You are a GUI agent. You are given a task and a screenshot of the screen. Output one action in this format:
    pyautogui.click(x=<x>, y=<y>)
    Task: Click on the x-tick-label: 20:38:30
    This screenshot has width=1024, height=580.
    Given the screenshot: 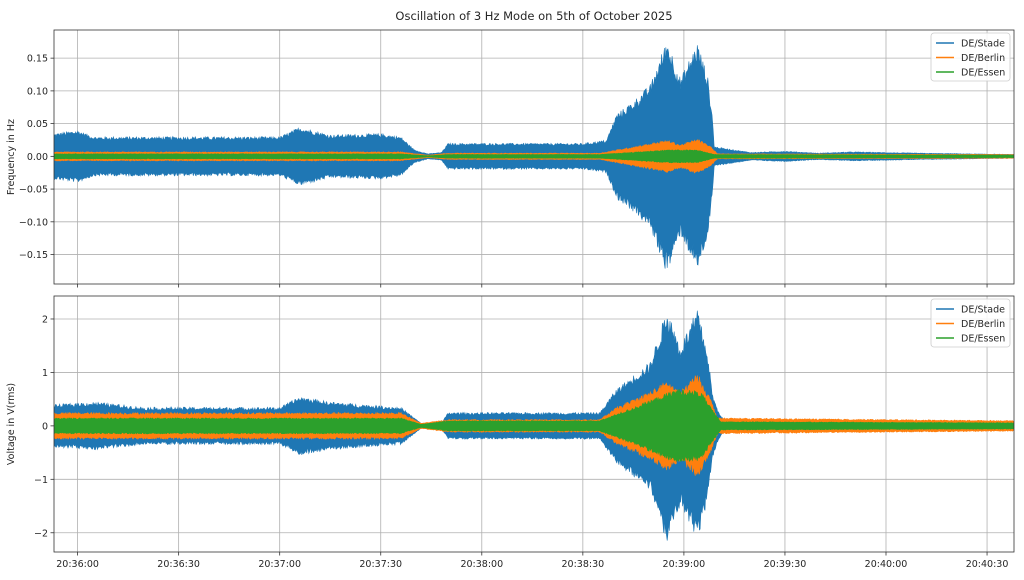 What is the action you would take?
    pyautogui.click(x=583, y=564)
    